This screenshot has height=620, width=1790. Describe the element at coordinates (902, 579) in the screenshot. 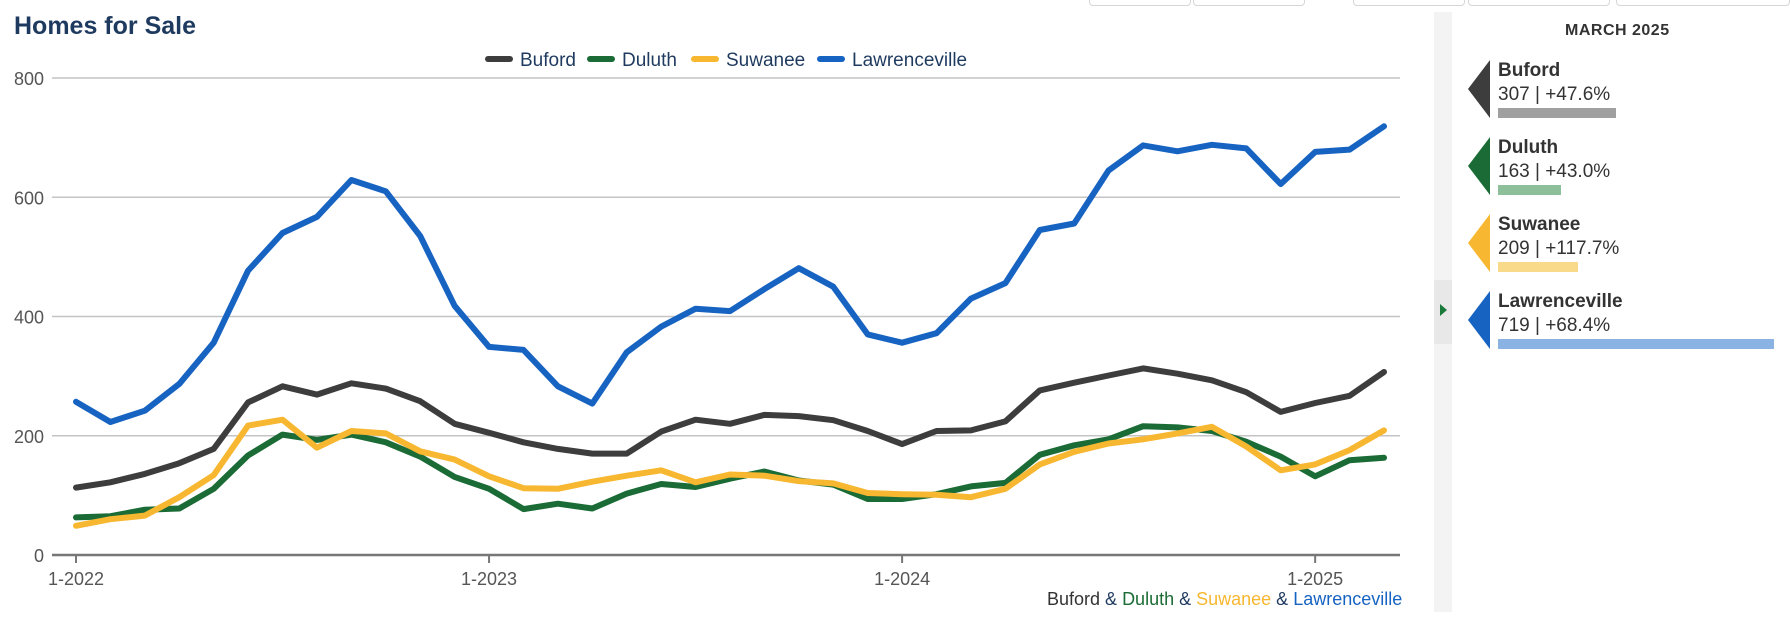

I see `x-tick-label: 1-2024` at that location.